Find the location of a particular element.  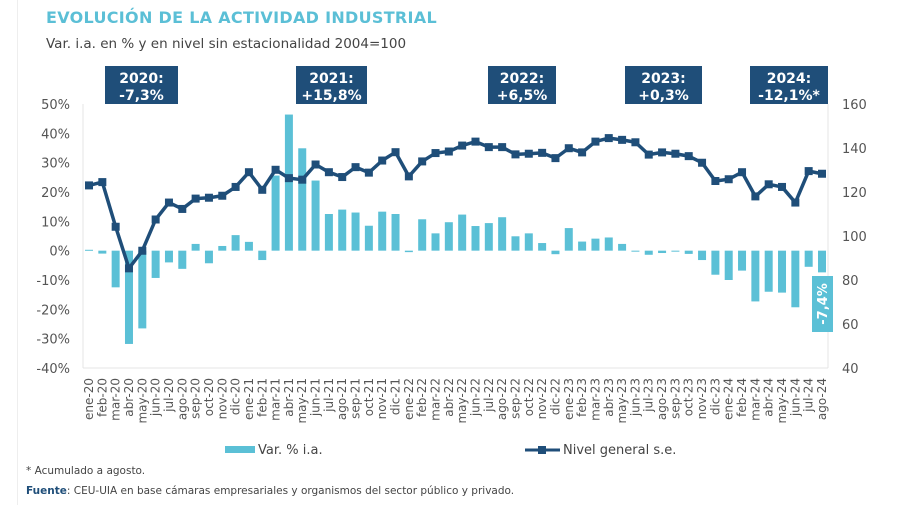

x-tick-label: may-23 is located at coordinates (622, 401).